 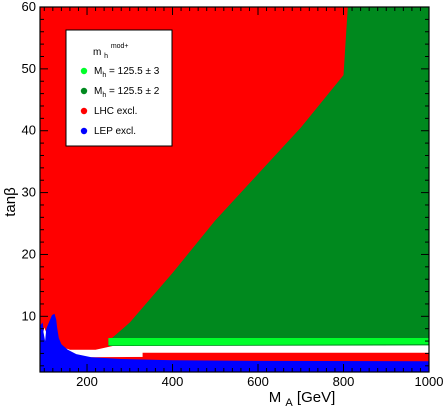 I want to click on legend-title: m h mod+, so click(x=111, y=52).